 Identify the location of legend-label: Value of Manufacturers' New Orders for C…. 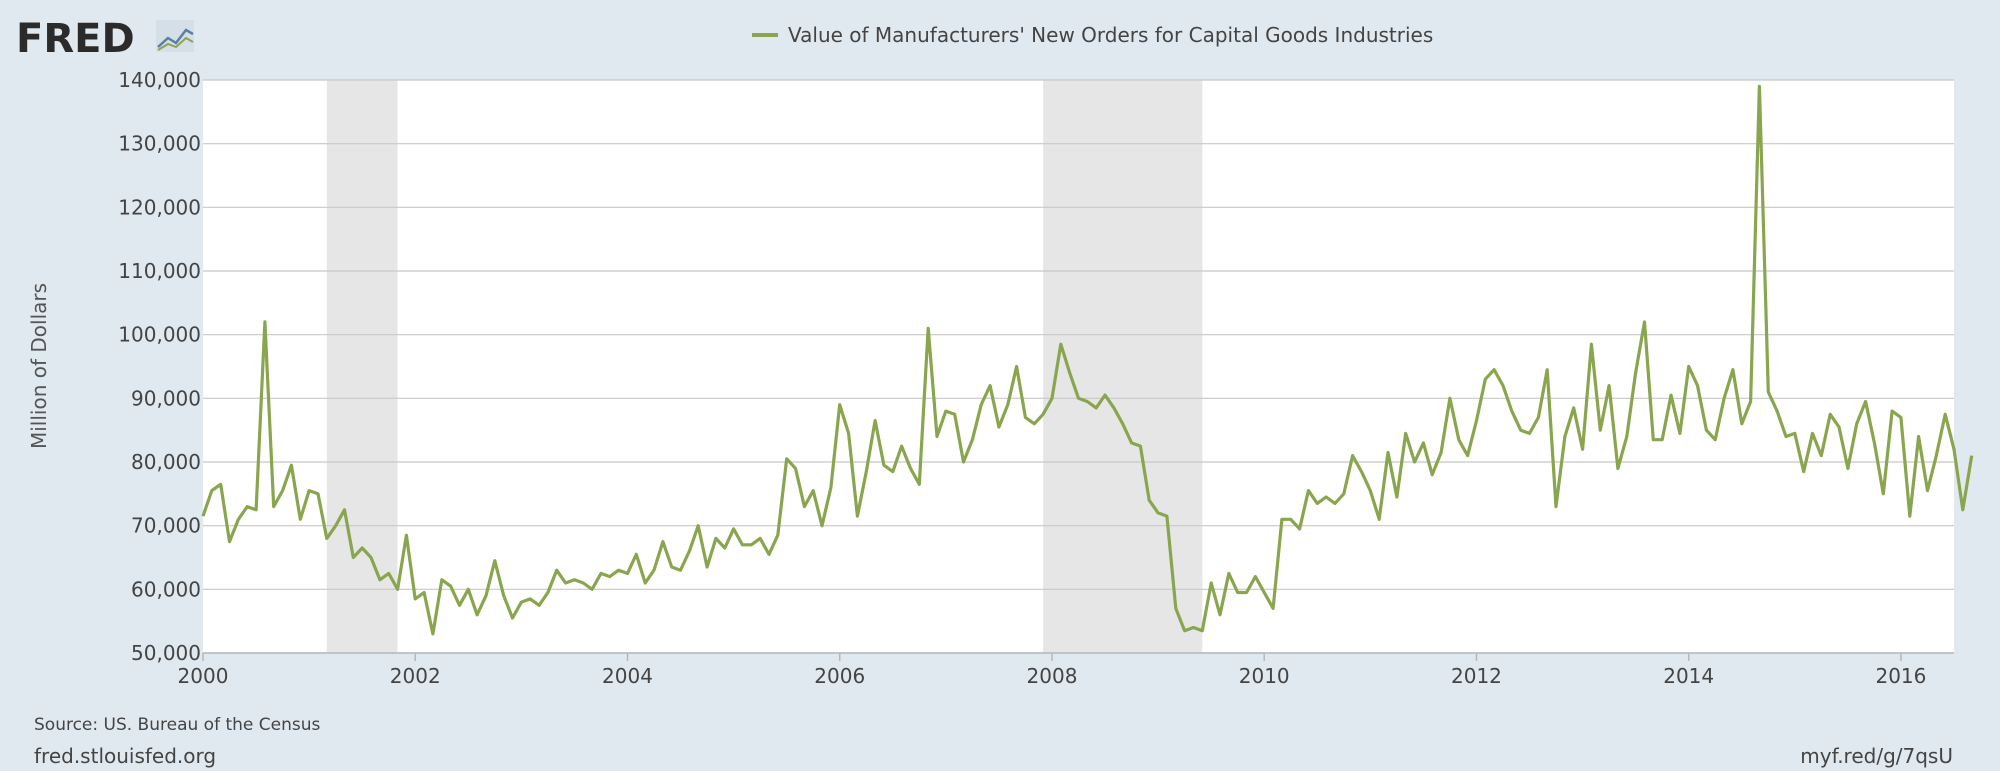
(1110, 35).